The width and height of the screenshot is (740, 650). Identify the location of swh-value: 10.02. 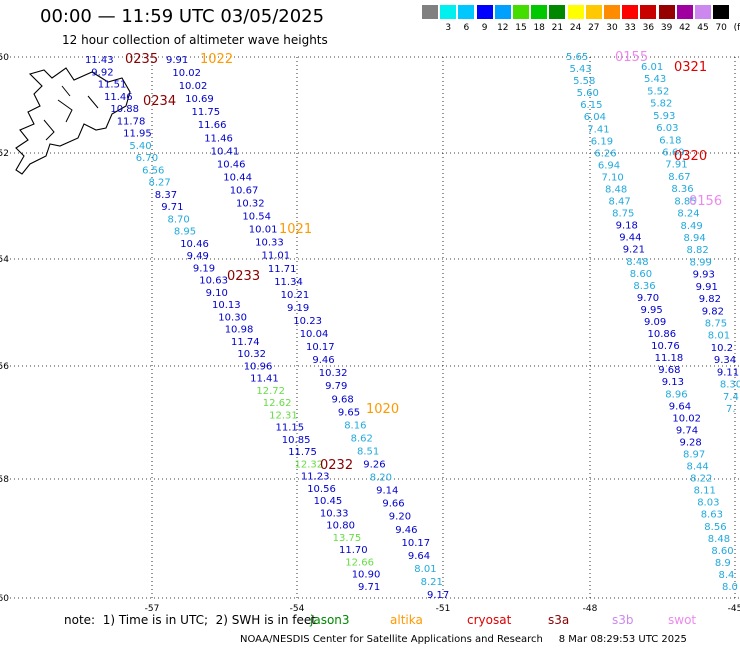
(186, 73).